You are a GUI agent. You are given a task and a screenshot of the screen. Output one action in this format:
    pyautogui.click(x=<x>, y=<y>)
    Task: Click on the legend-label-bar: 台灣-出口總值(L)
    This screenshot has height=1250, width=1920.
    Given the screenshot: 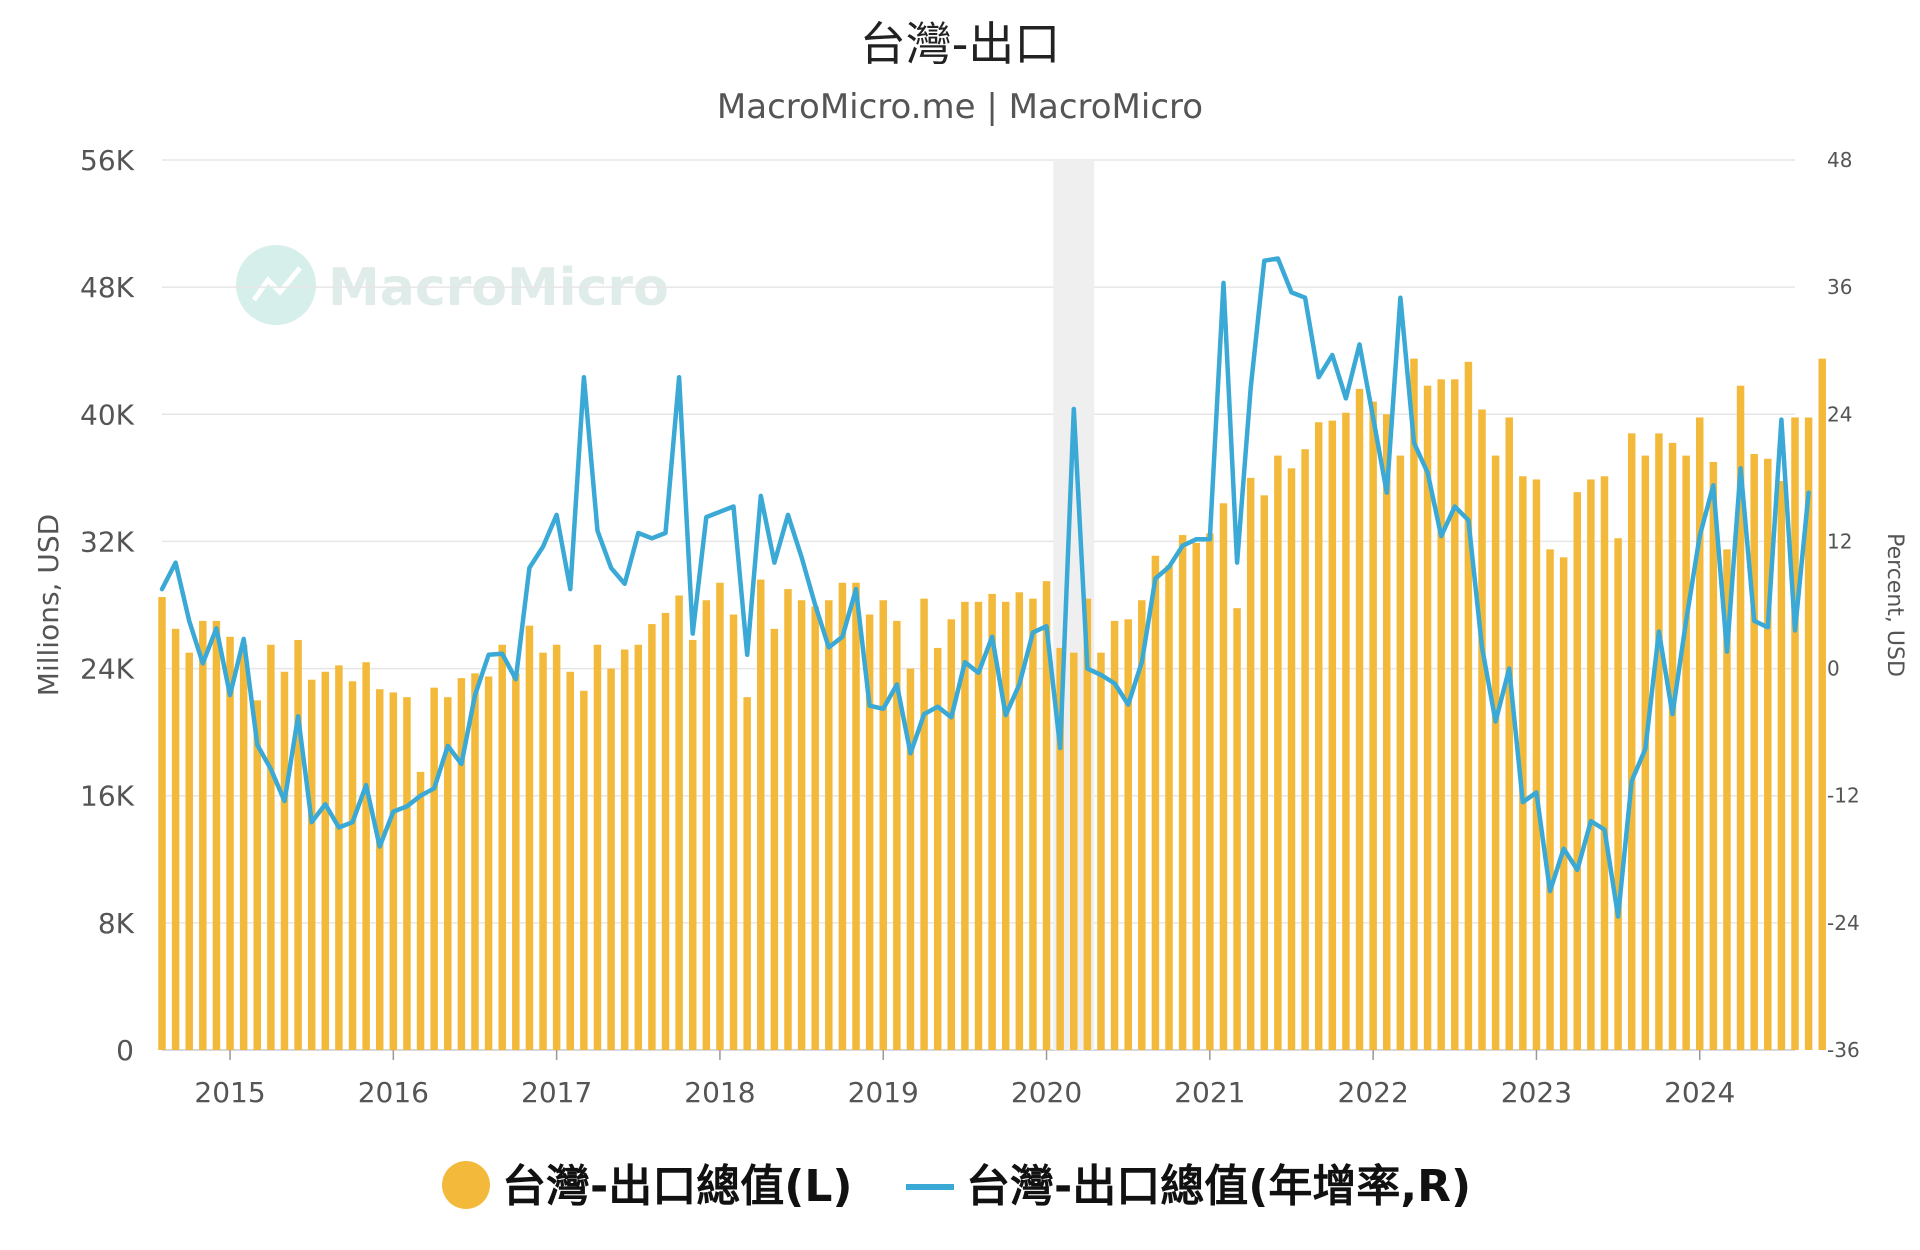 What is the action you would take?
    pyautogui.click(x=677, y=1186)
    